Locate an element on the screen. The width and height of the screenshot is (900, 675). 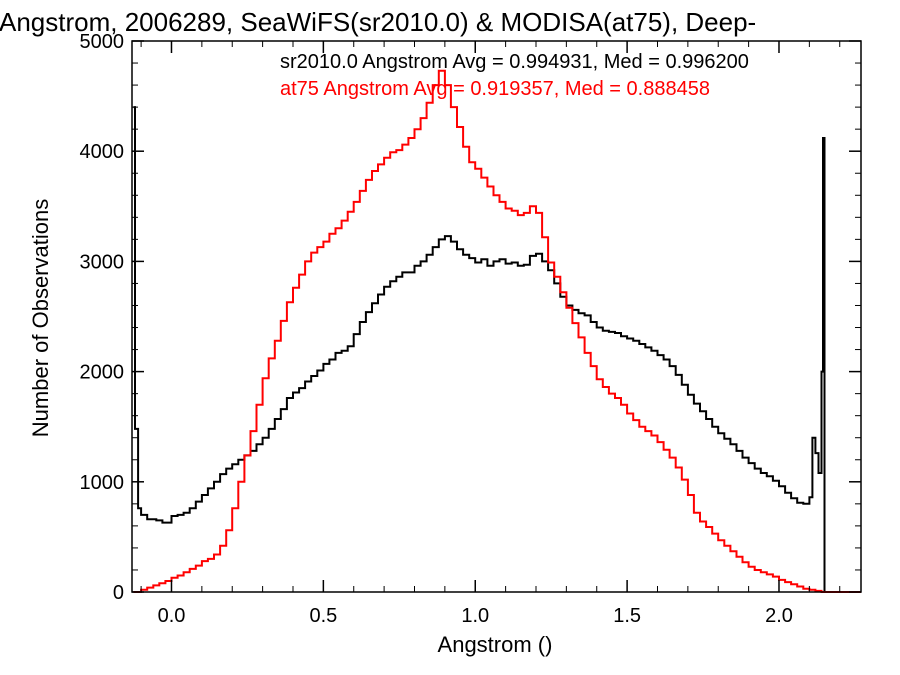
y-axis-label: Number of Observations is located at coordinates (40, 318).